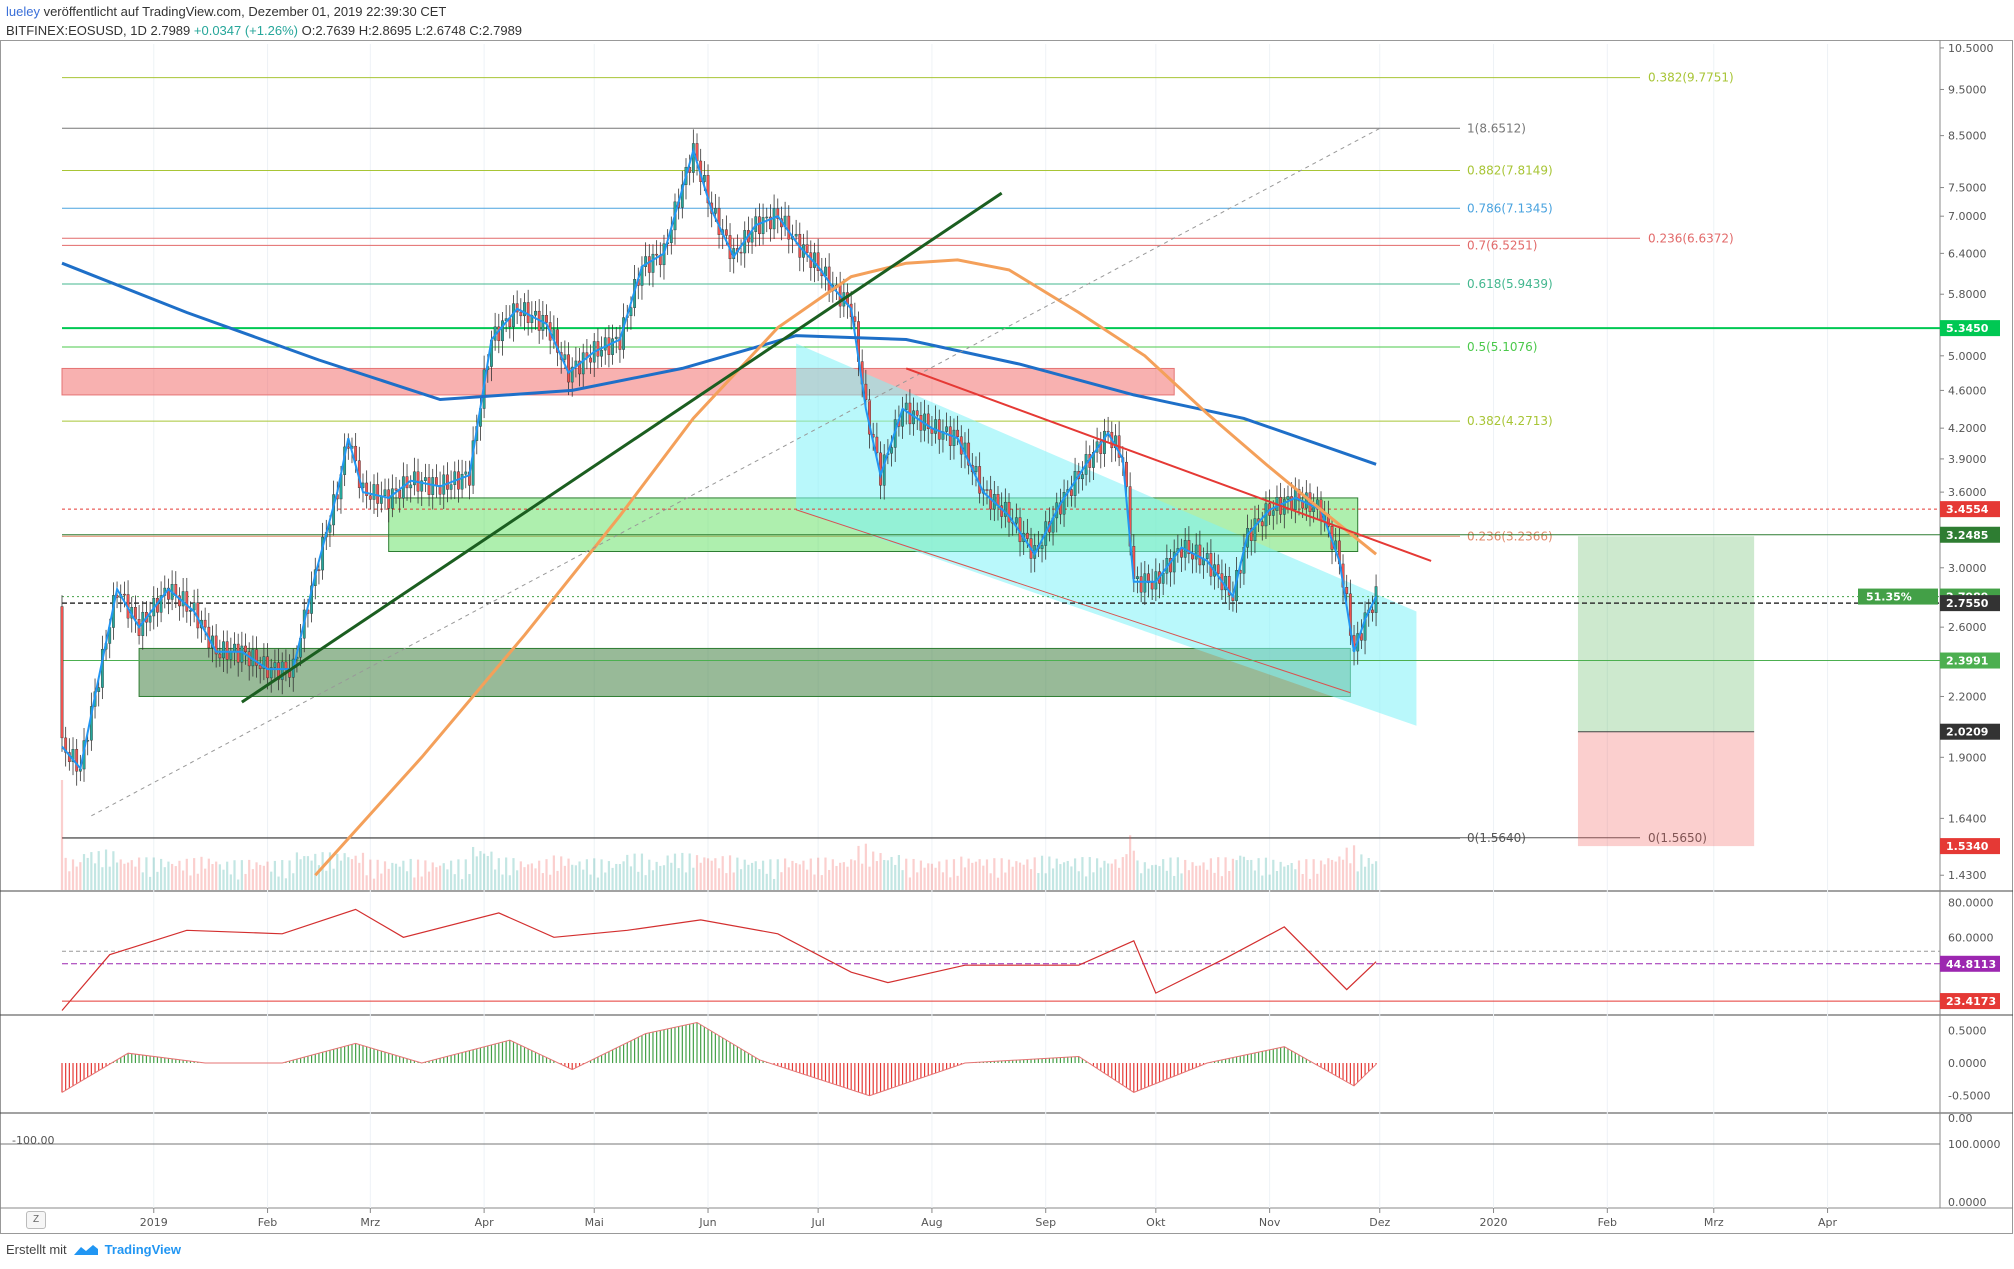  Describe the element at coordinates (1510, 170) in the screenshot. I see `fib-level-label: 0.882(7.8149)` at that location.